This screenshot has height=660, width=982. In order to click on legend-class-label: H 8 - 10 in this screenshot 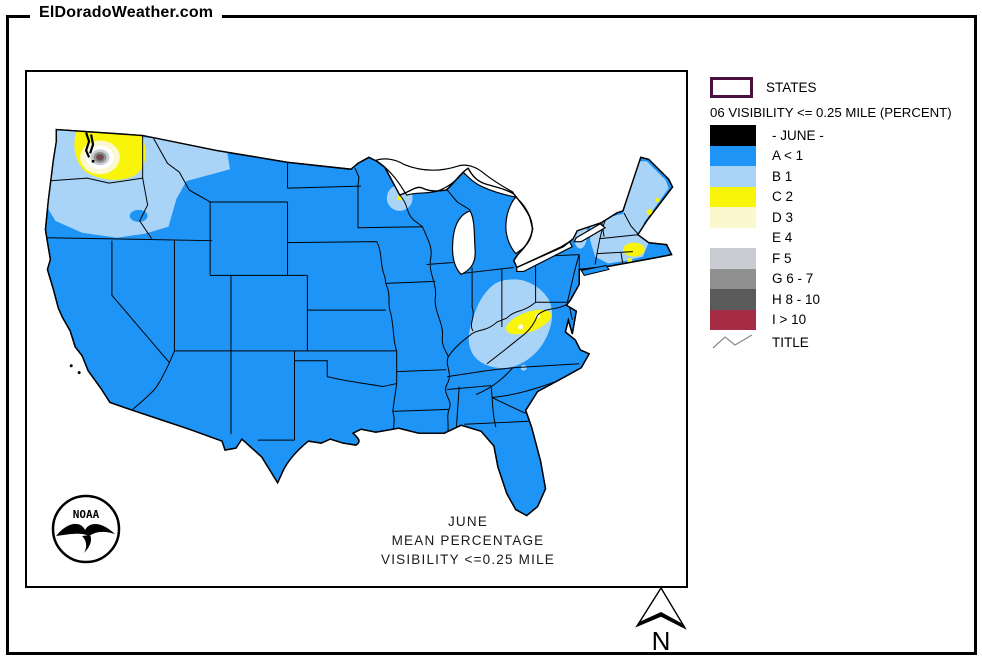, I will do `click(796, 299)`.